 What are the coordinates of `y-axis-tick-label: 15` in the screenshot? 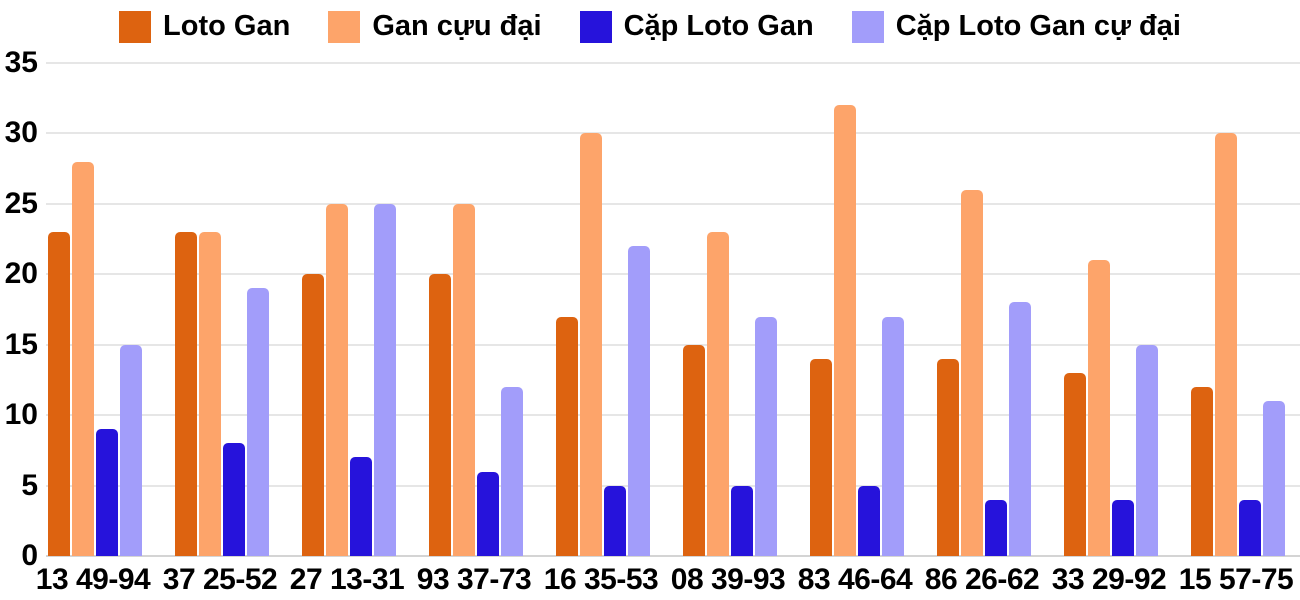 It's located at (21, 344).